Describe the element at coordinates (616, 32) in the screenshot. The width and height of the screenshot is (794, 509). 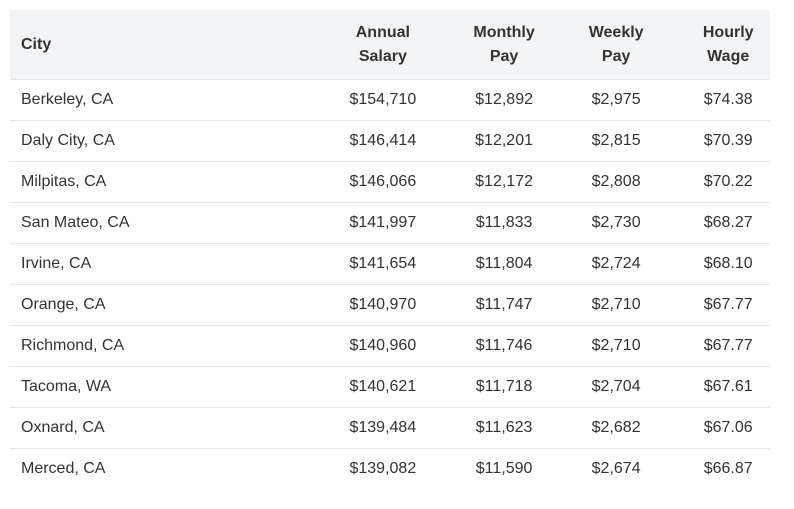
I see `header-weekly-line-1: Weekly` at that location.